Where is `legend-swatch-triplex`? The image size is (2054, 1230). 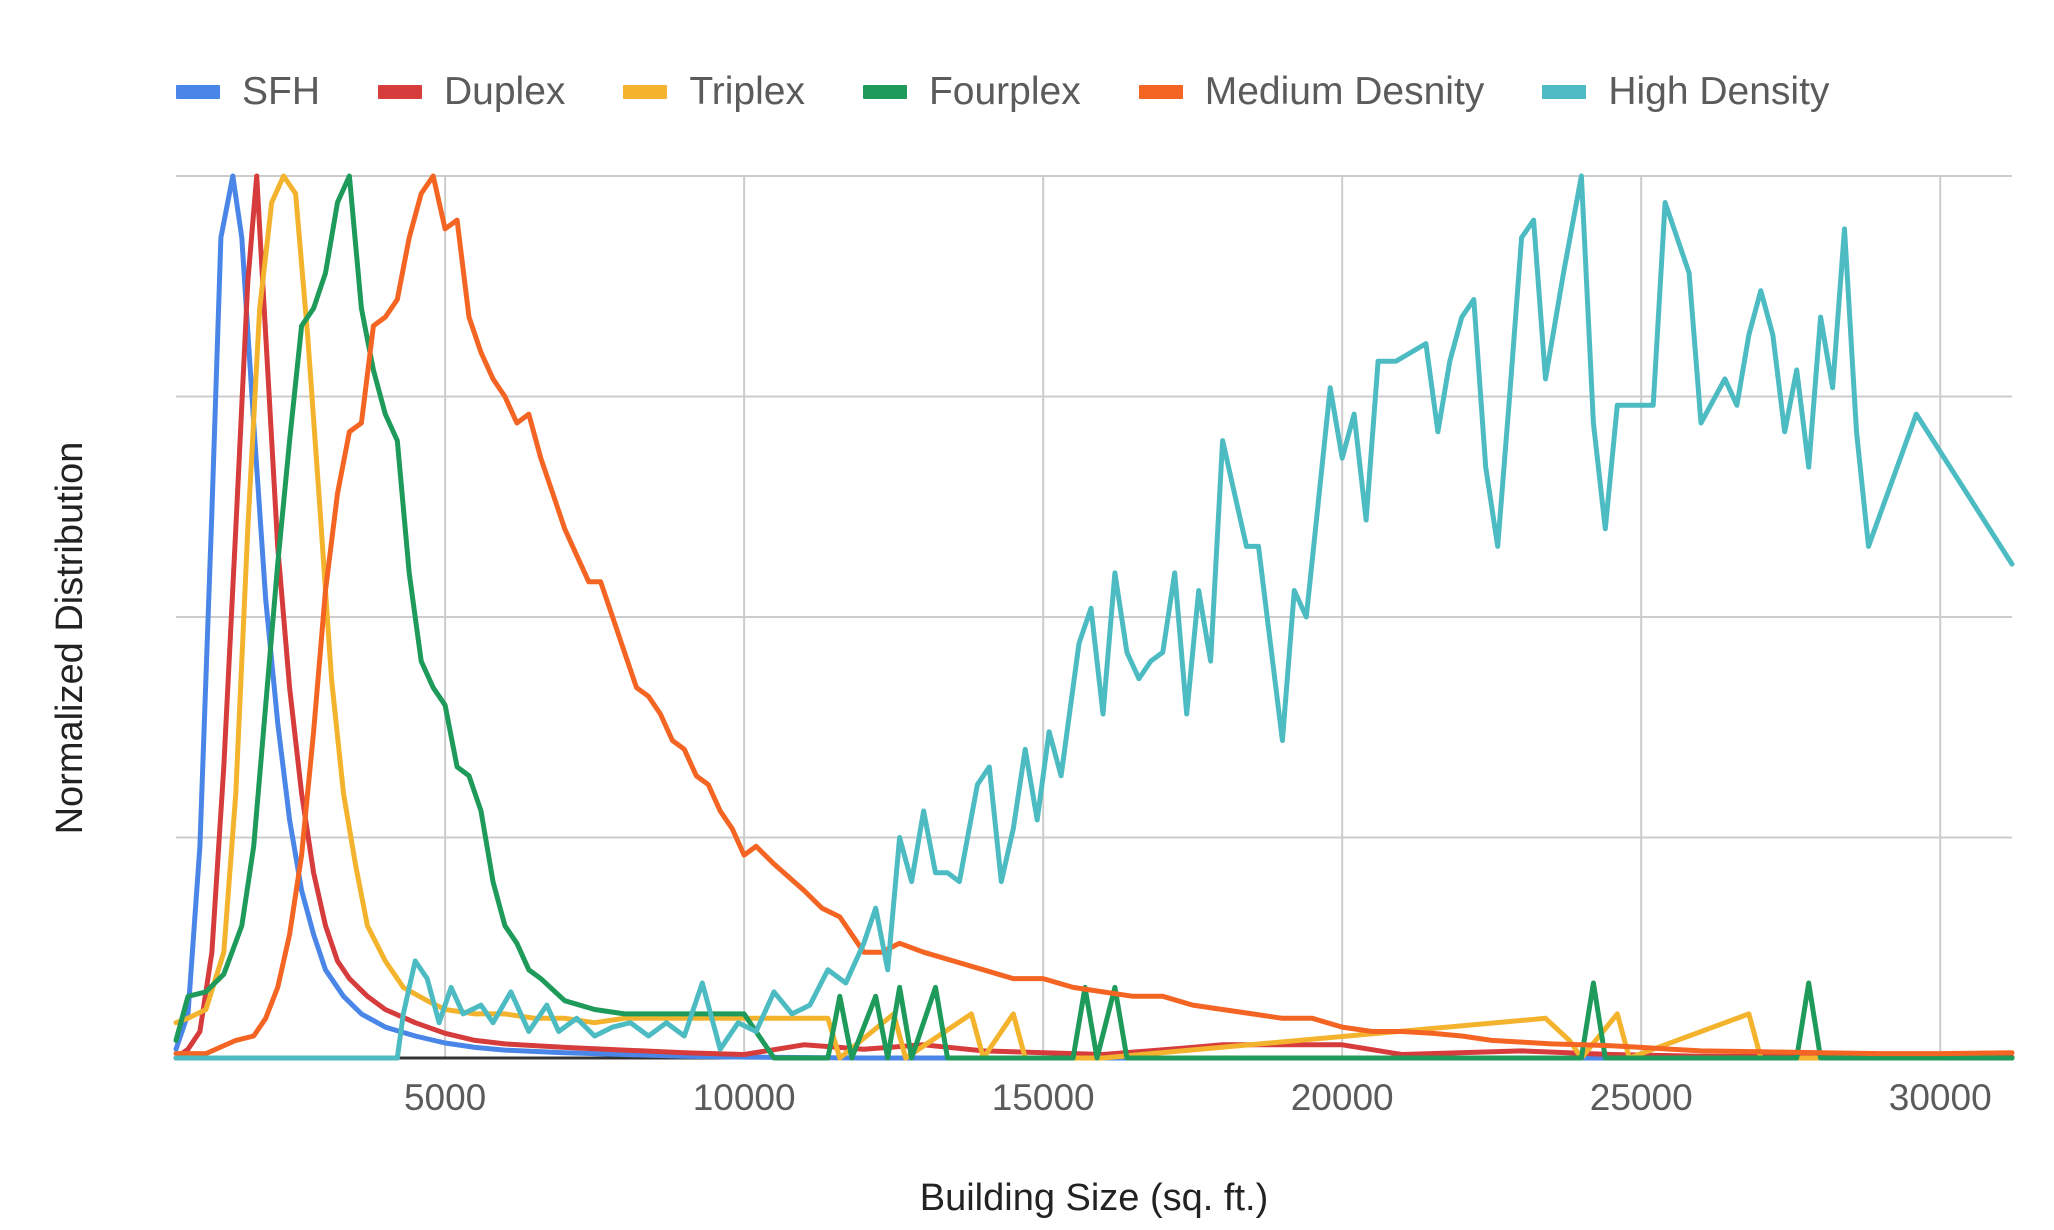 legend-swatch-triplex is located at coordinates (645, 92).